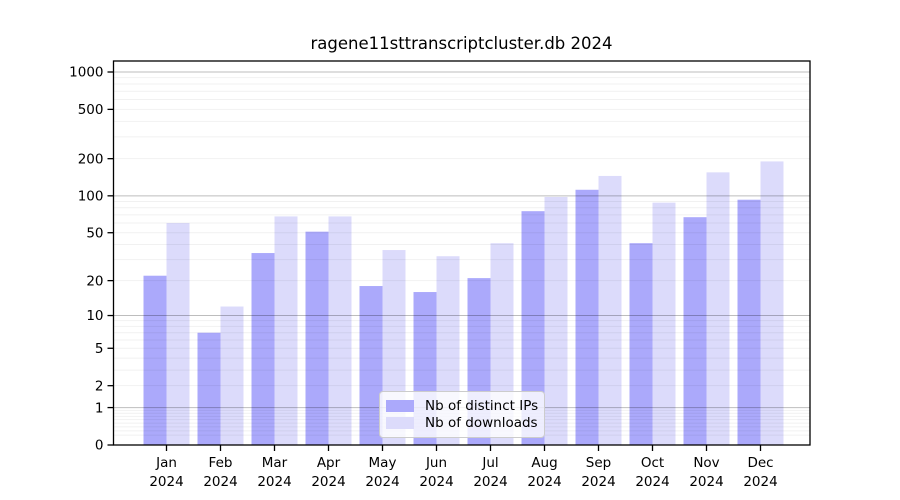 This screenshot has height=500, width=900. I want to click on bar-distinct-ips-nov, so click(695, 331).